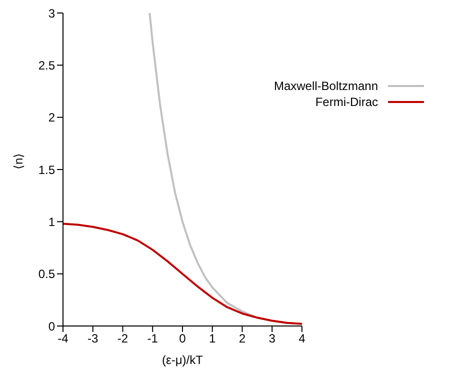  What do you see at coordinates (182, 339) in the screenshot?
I see `x-tick-label: 0` at bounding box center [182, 339].